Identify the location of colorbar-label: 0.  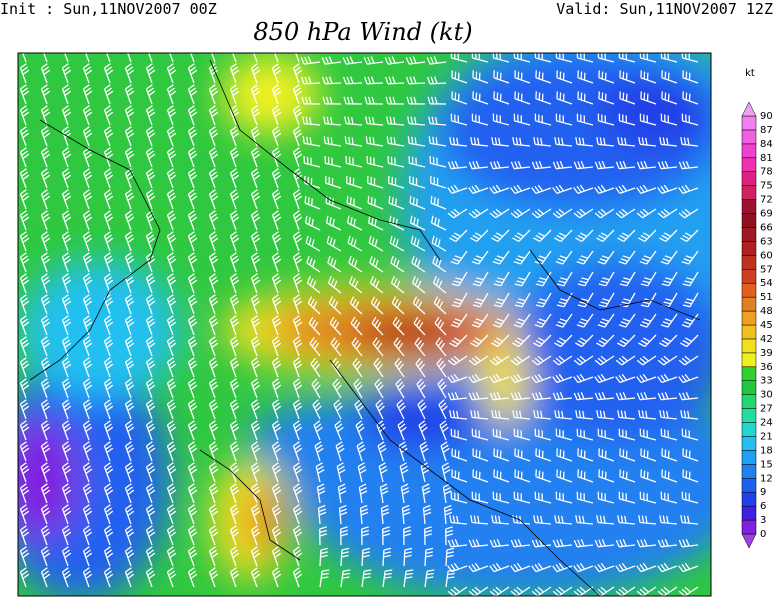
(763, 534).